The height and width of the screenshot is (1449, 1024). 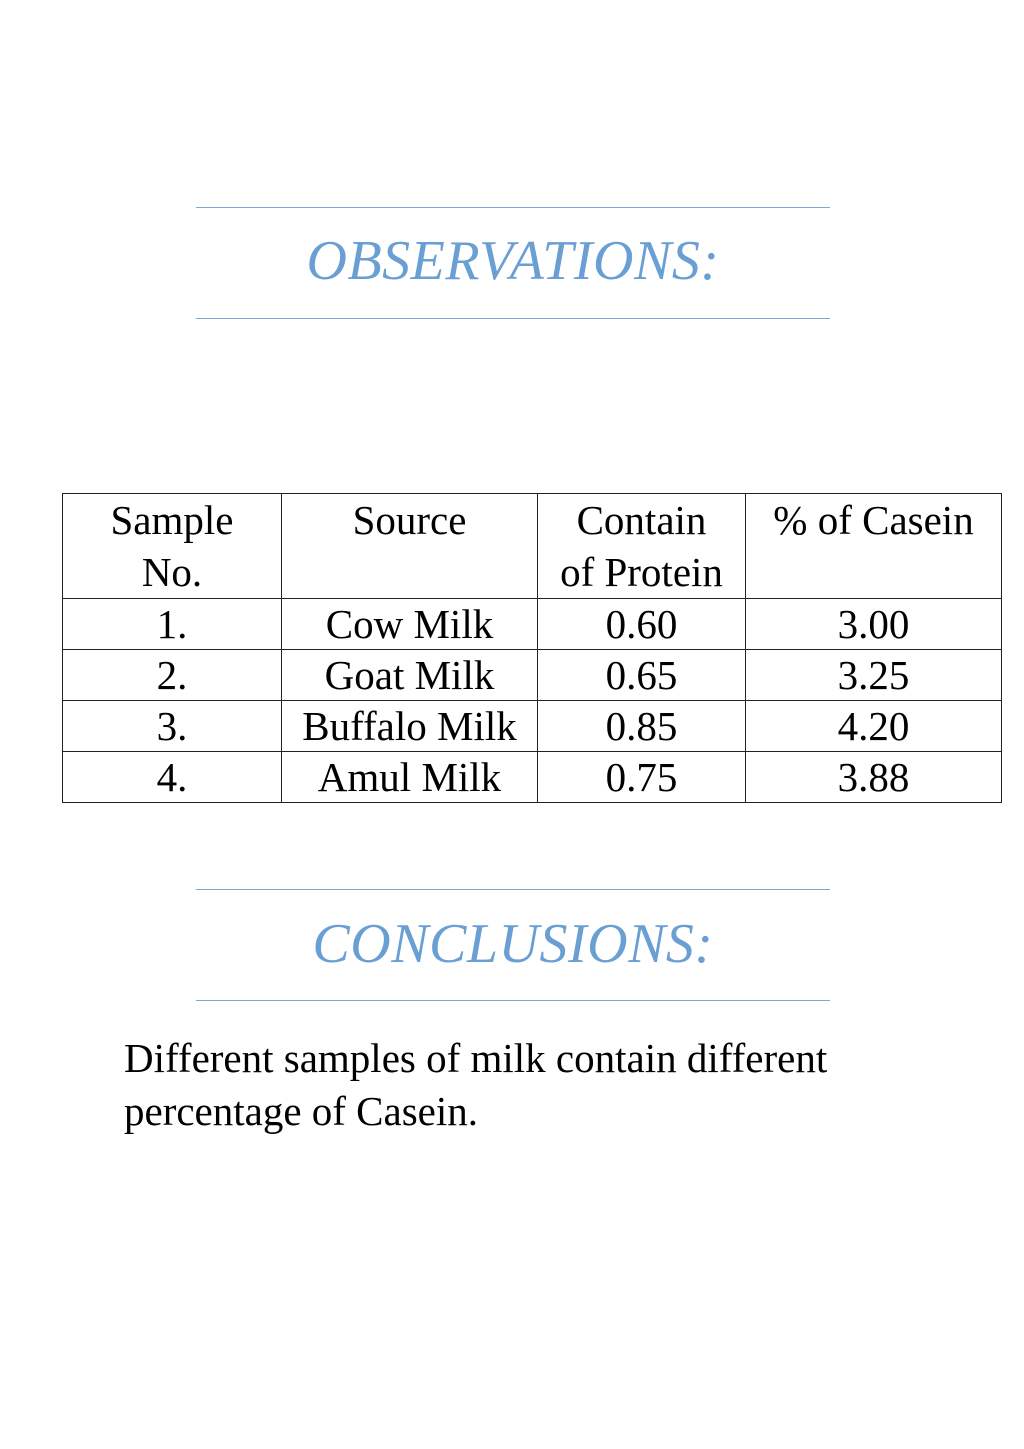 What do you see at coordinates (172, 624) in the screenshot?
I see `cell-sample-no: 1.` at bounding box center [172, 624].